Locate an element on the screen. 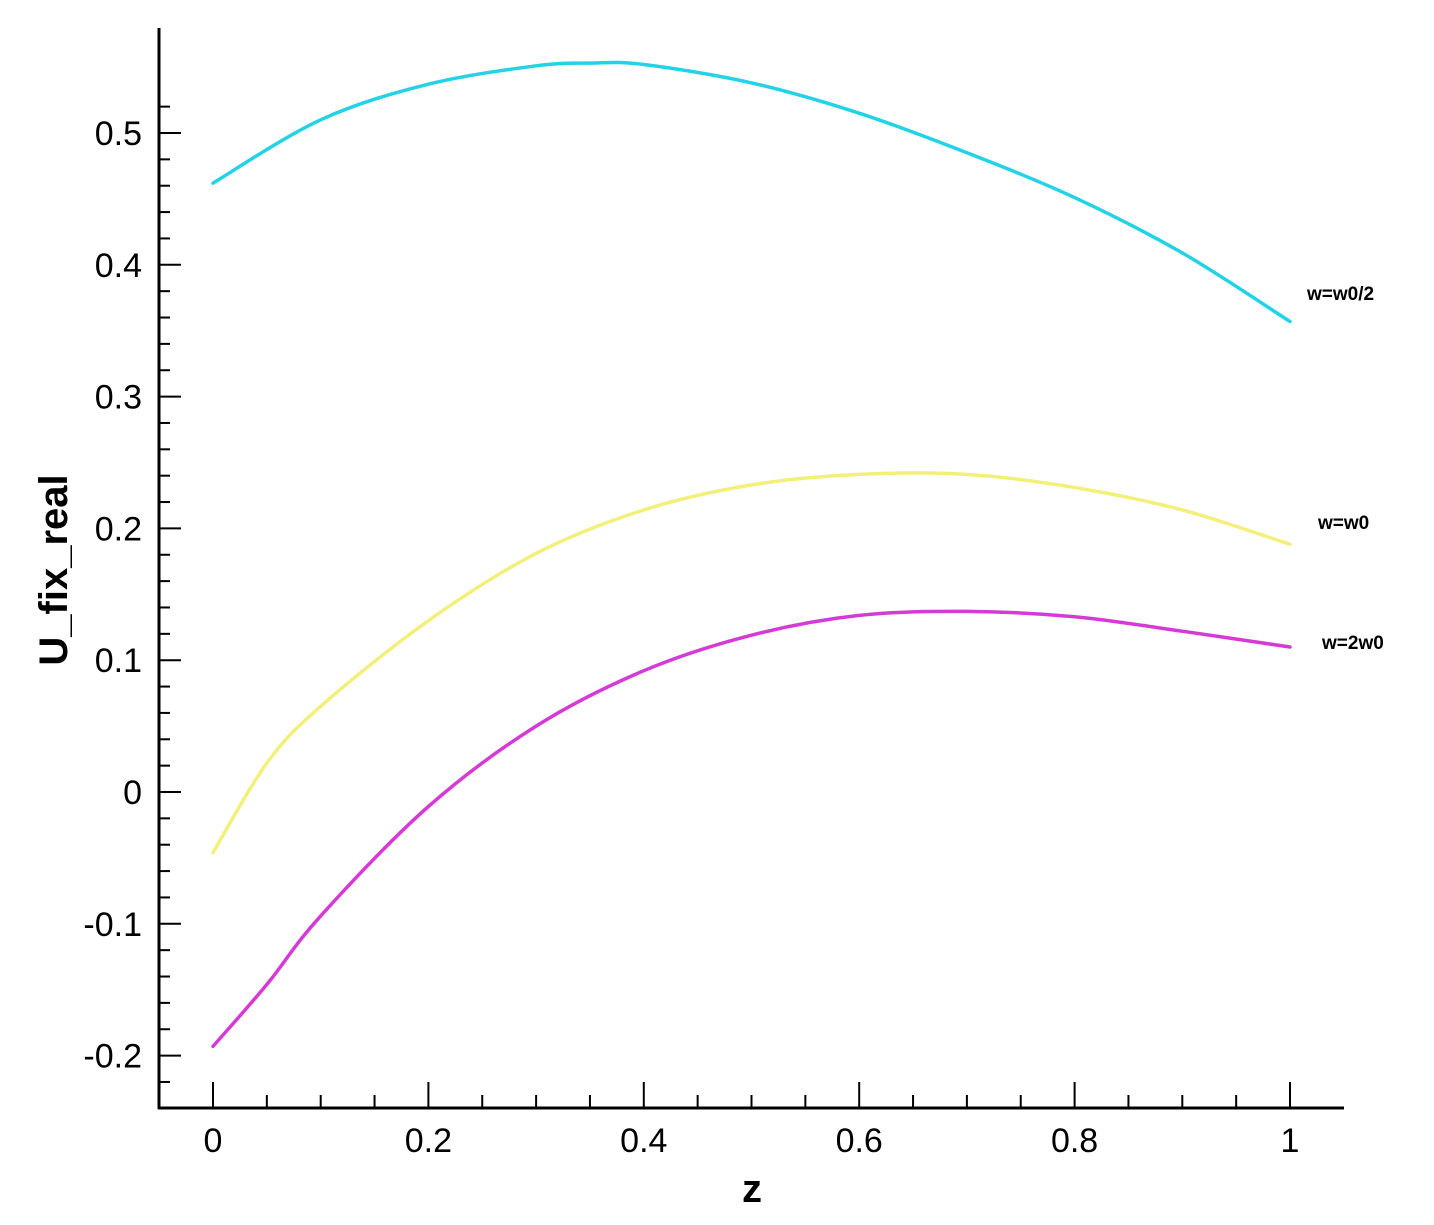 The image size is (1434, 1225). x-axis-title: z is located at coordinates (752, 1189).